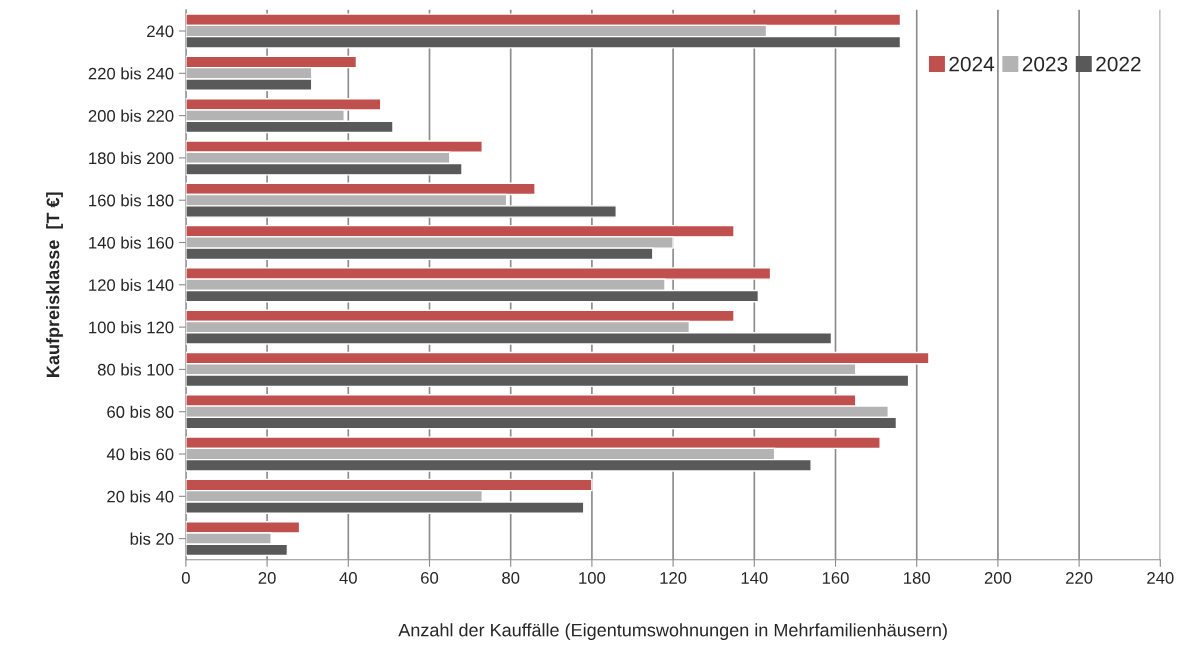 The image size is (1184, 657). Describe the element at coordinates (185, 578) in the screenshot. I see `x-tick-label: 0` at that location.